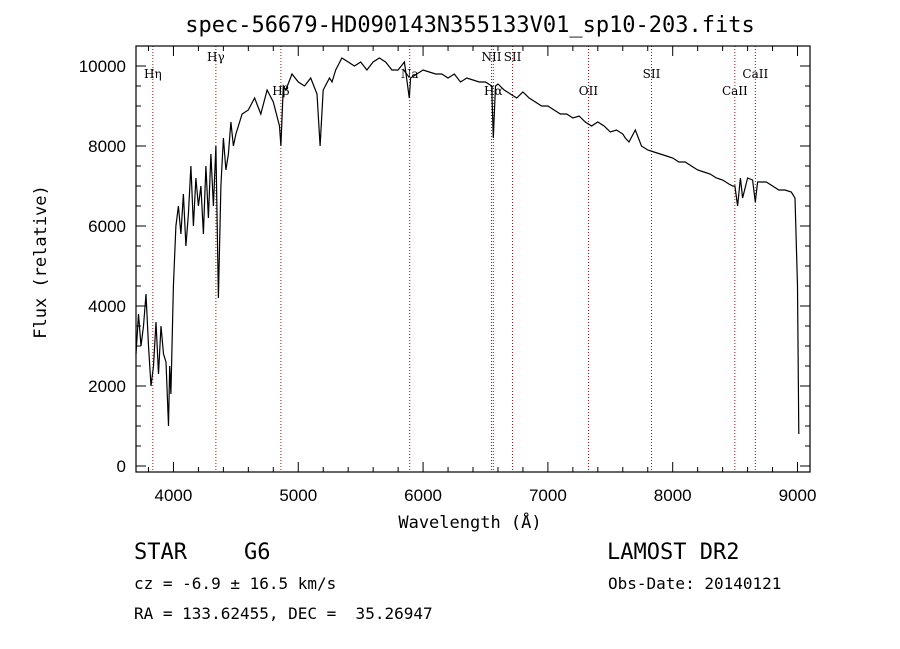 The width and height of the screenshot is (900, 649). Describe the element at coordinates (673, 552) in the screenshot. I see `survey-name: LAMOST DR2` at that location.